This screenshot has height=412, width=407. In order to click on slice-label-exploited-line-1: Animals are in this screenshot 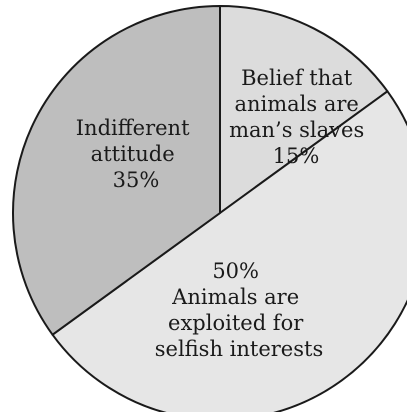, I will do `click(235, 297)`.